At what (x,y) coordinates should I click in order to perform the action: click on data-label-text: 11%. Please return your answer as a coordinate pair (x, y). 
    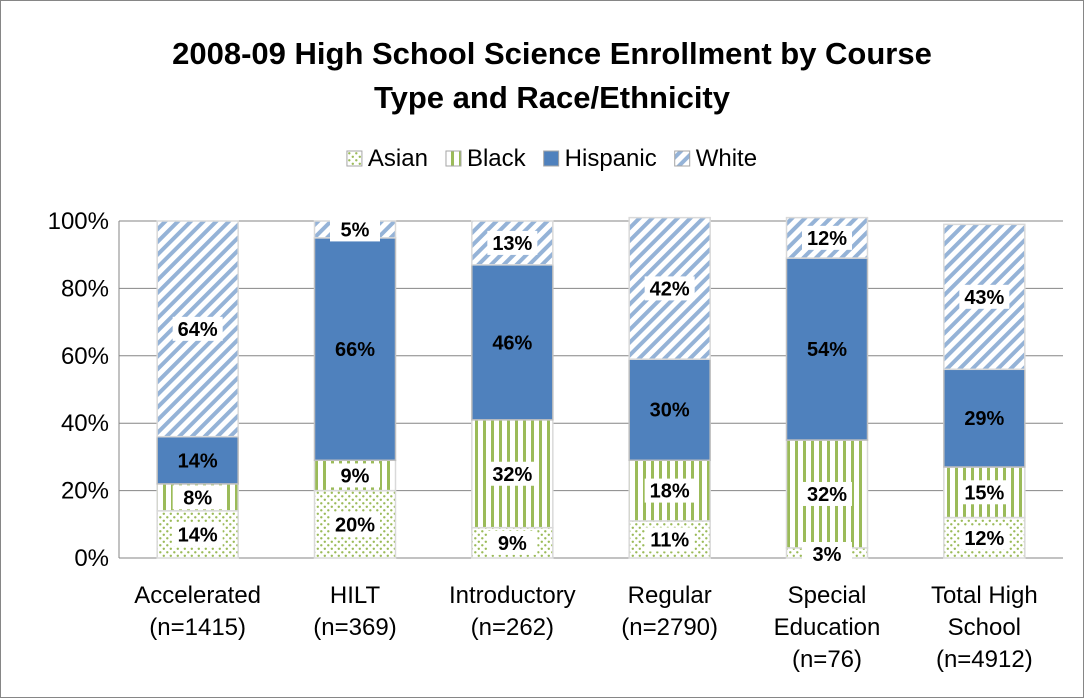
    Looking at the image, I should click on (669, 540).